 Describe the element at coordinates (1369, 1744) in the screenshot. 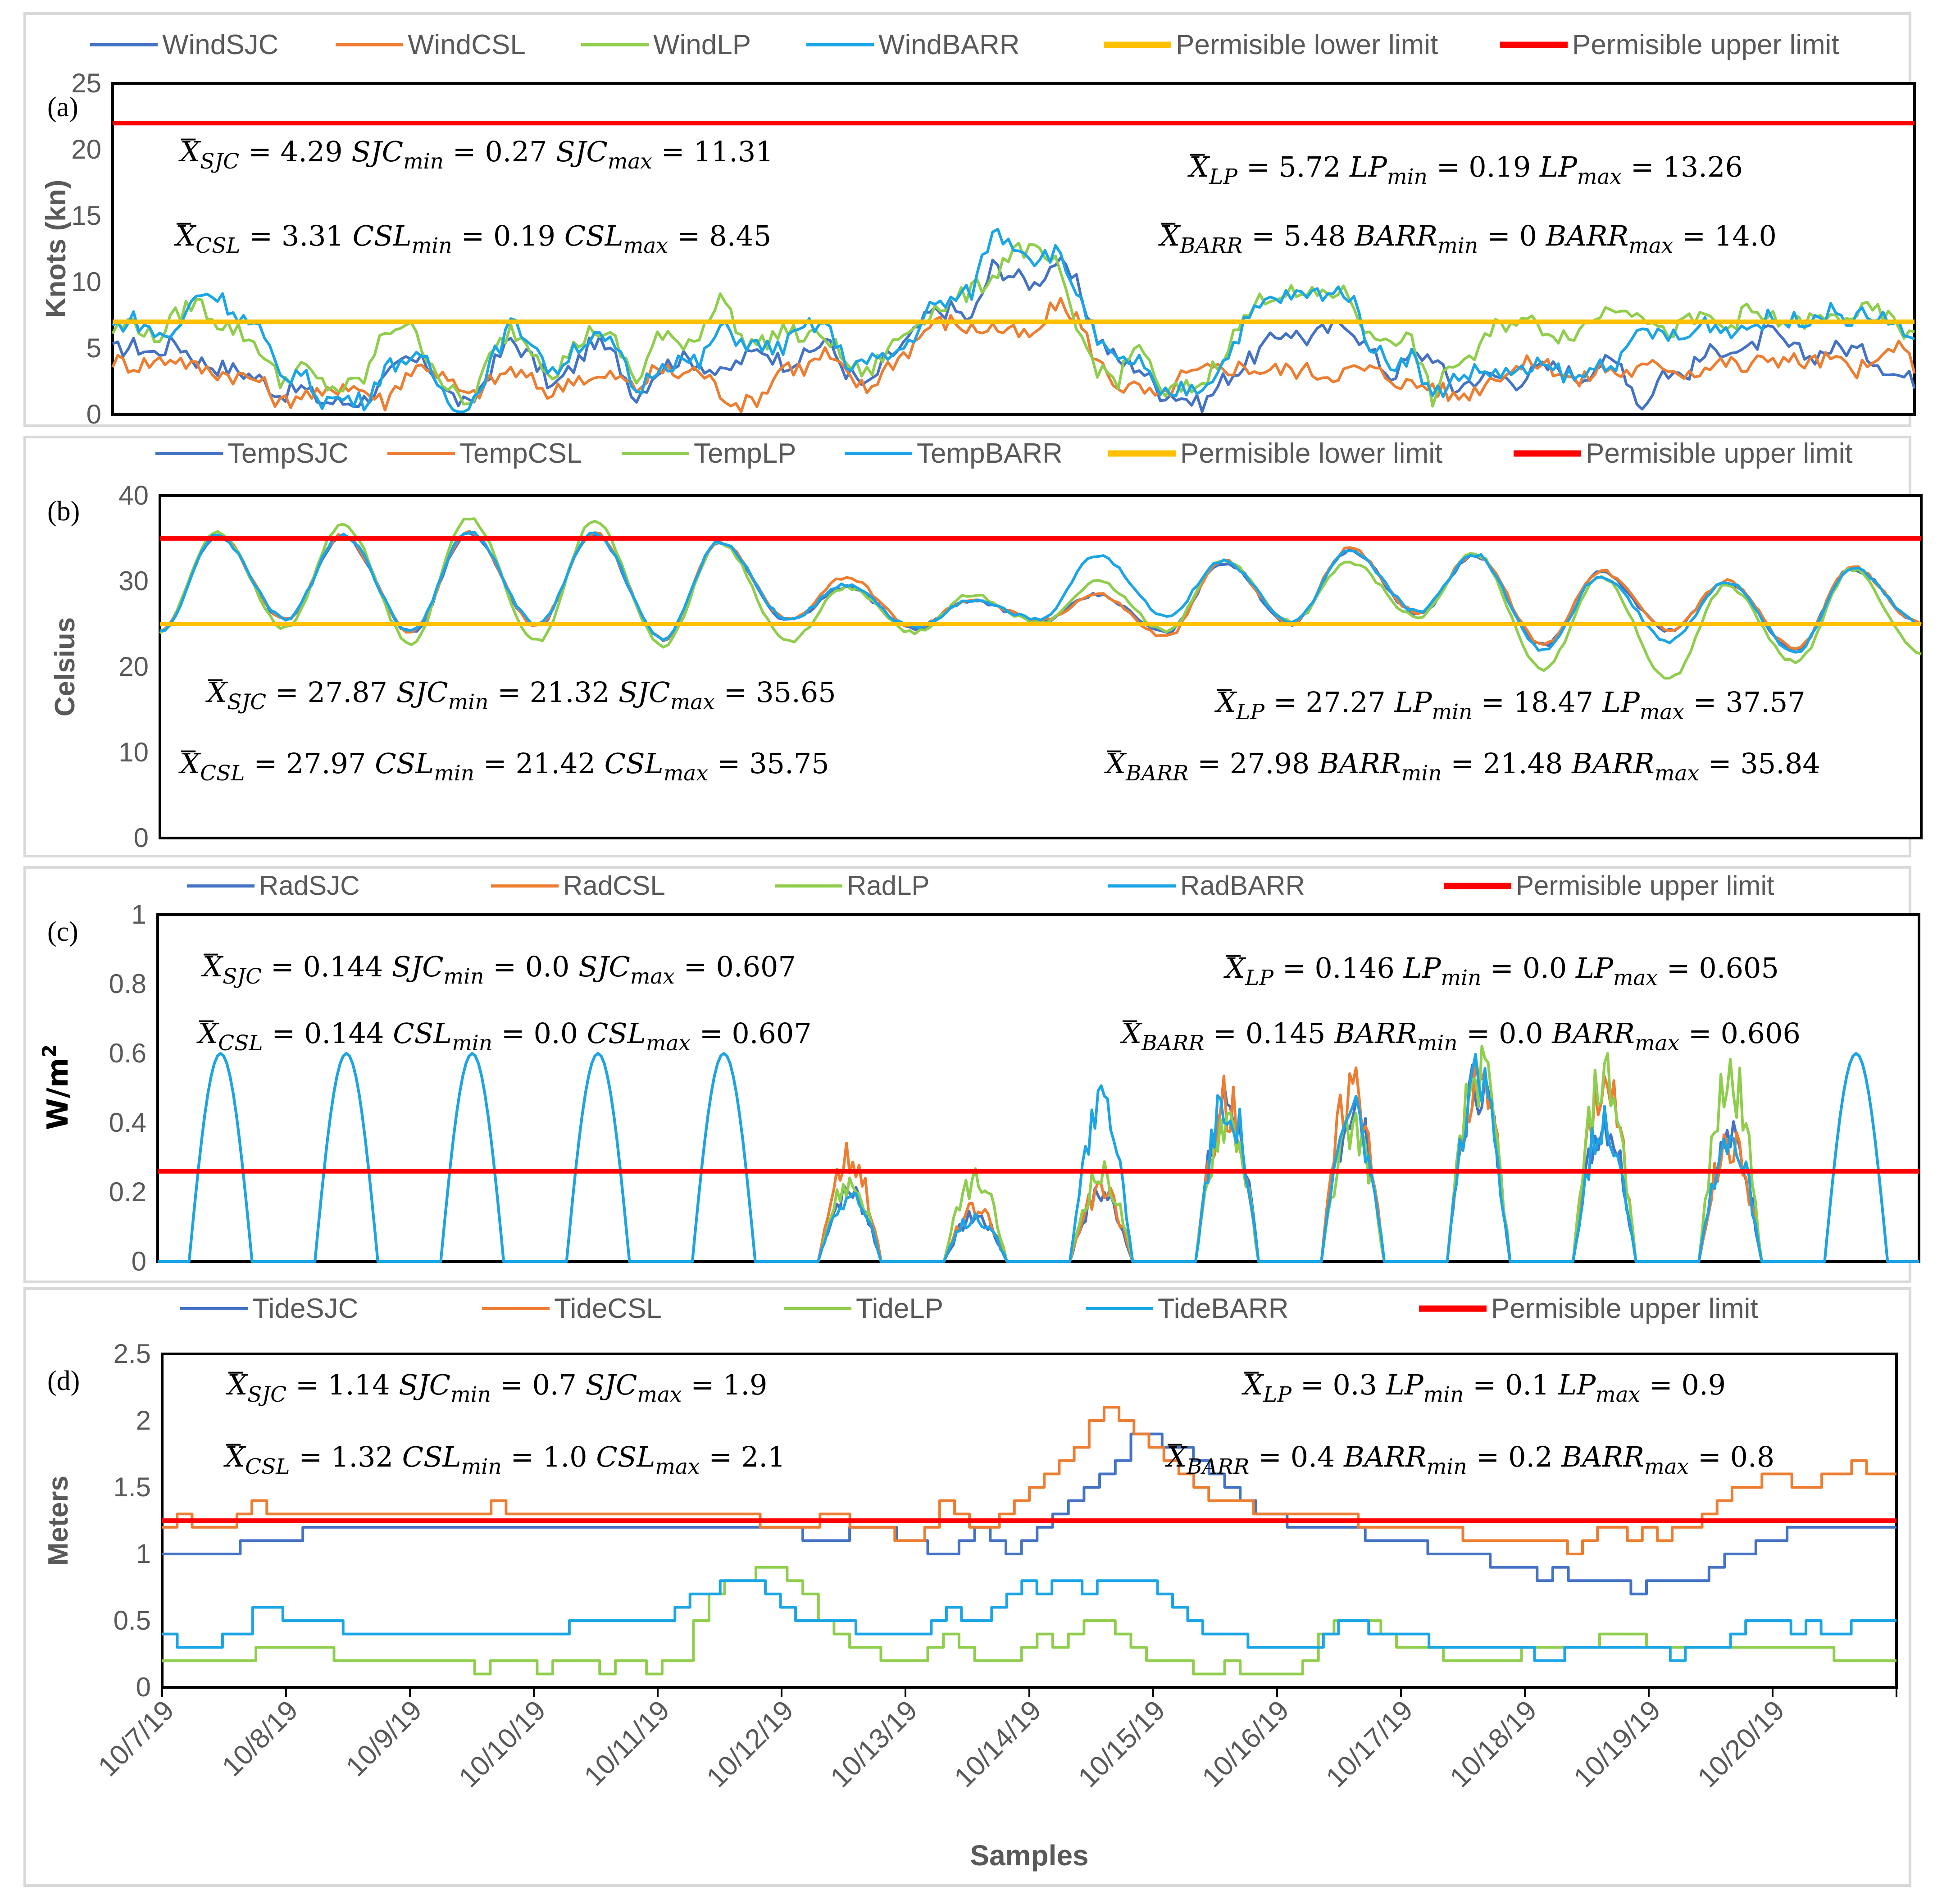

I see `x-tick-label: 10/17/19` at that location.